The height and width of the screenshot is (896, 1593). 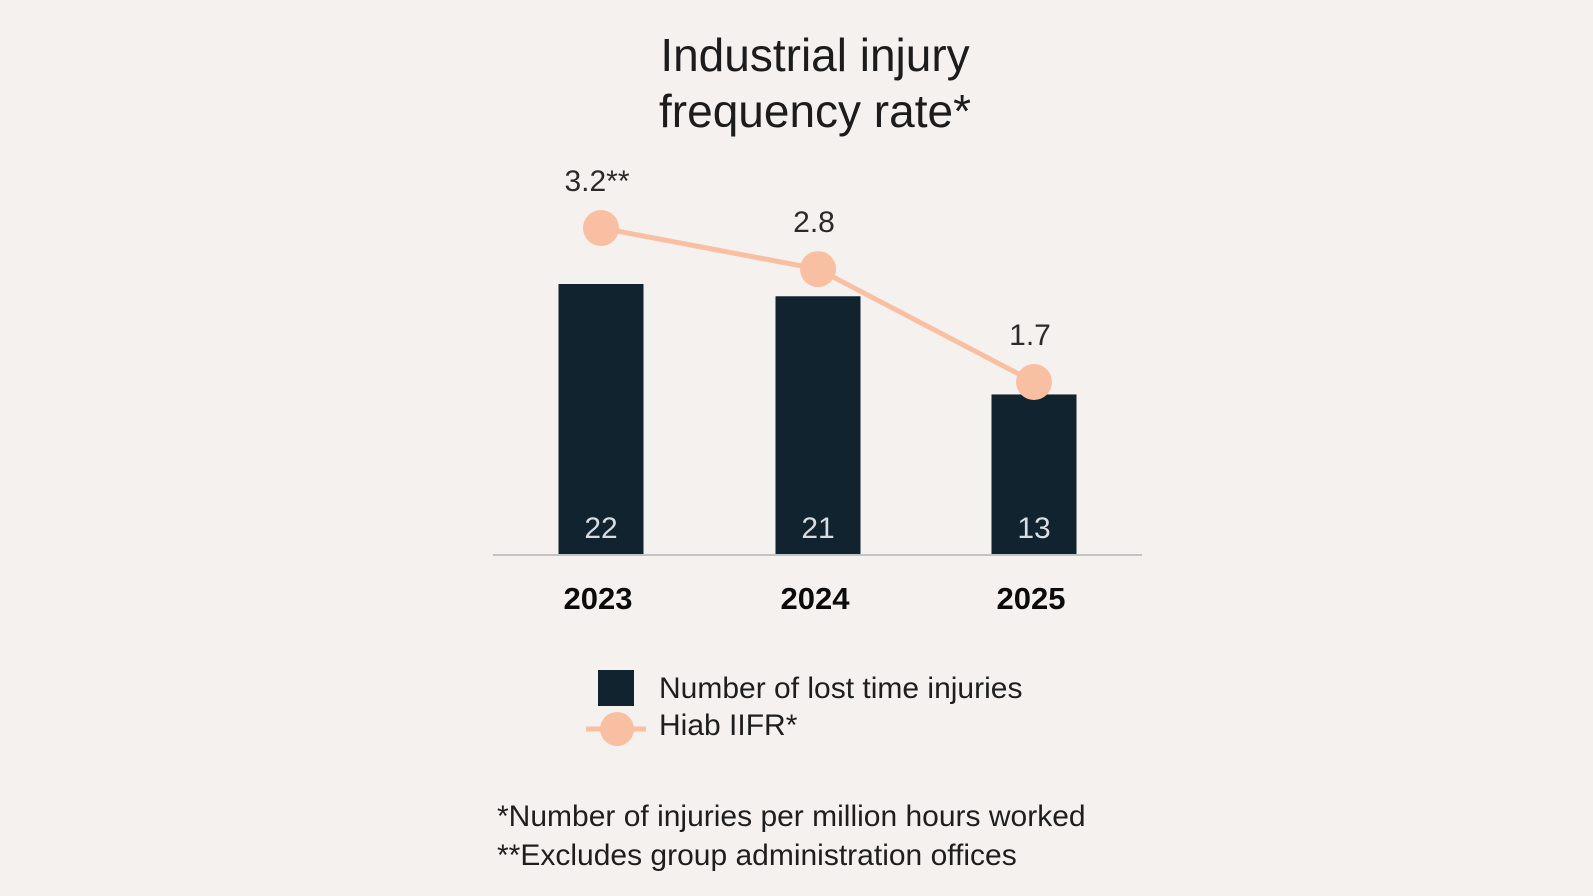 I want to click on iifr-point-2025, so click(x=1034, y=382).